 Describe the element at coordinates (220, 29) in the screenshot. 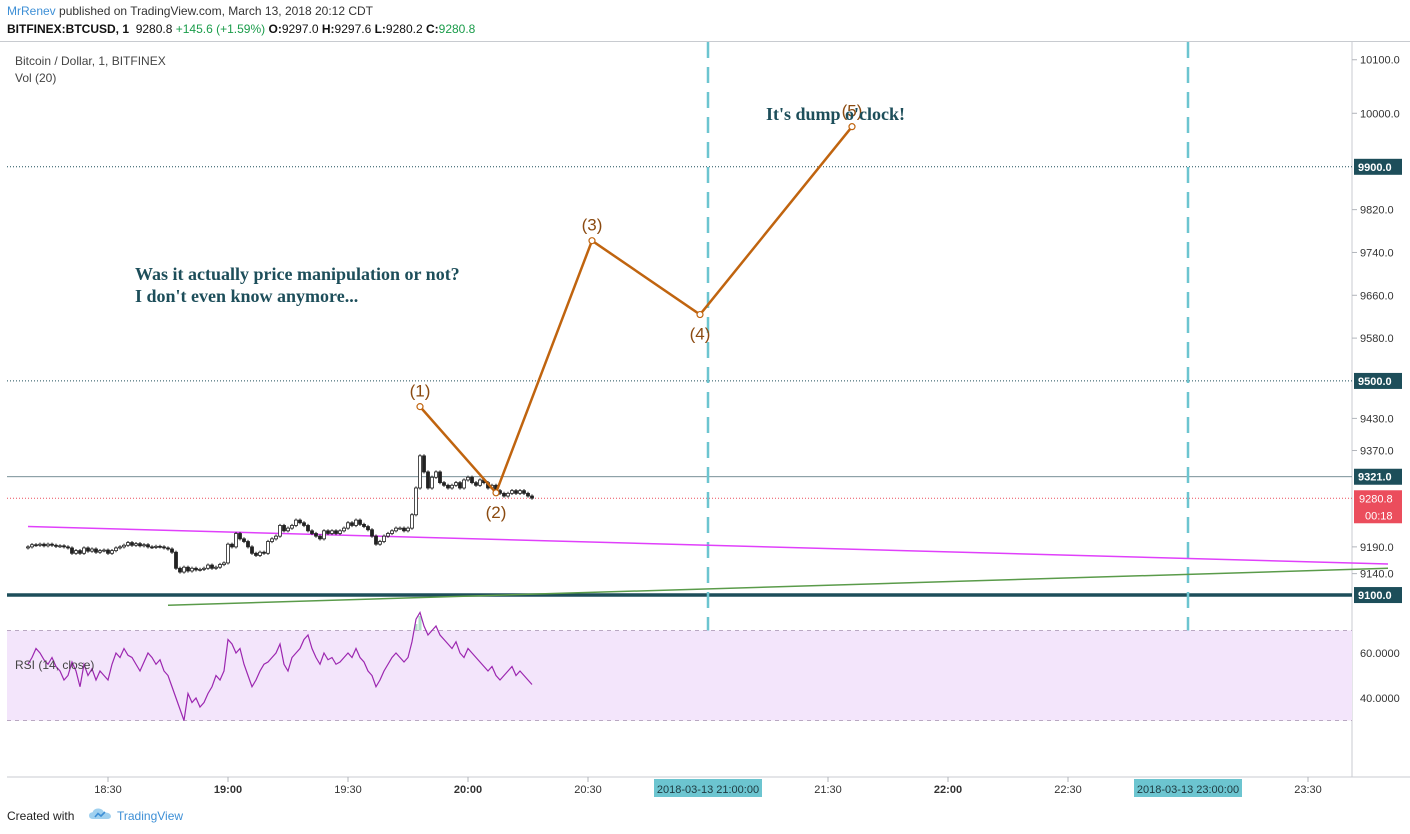

I see `price-change: +145.6 (+1.59%)` at that location.